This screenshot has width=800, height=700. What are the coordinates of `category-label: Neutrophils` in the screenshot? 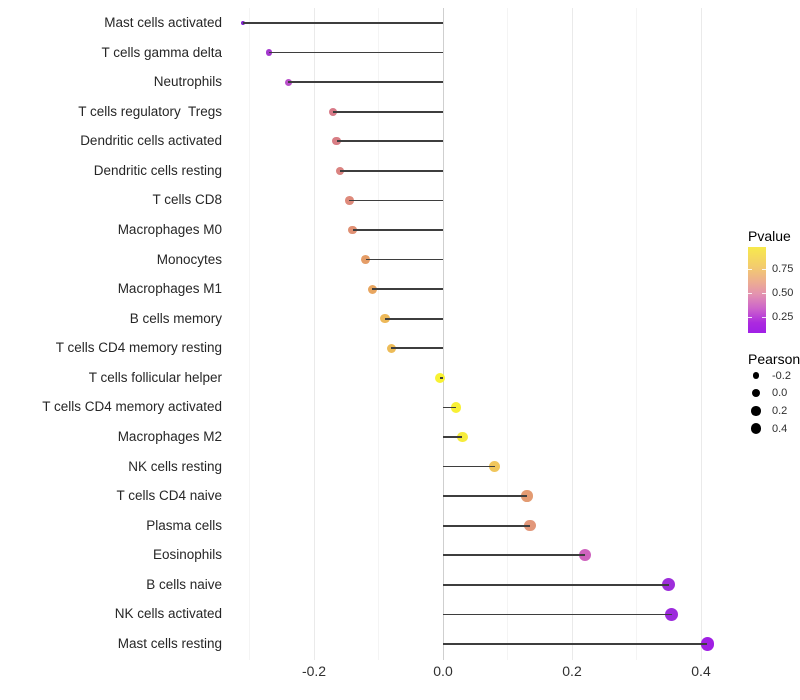 It's located at (187, 82).